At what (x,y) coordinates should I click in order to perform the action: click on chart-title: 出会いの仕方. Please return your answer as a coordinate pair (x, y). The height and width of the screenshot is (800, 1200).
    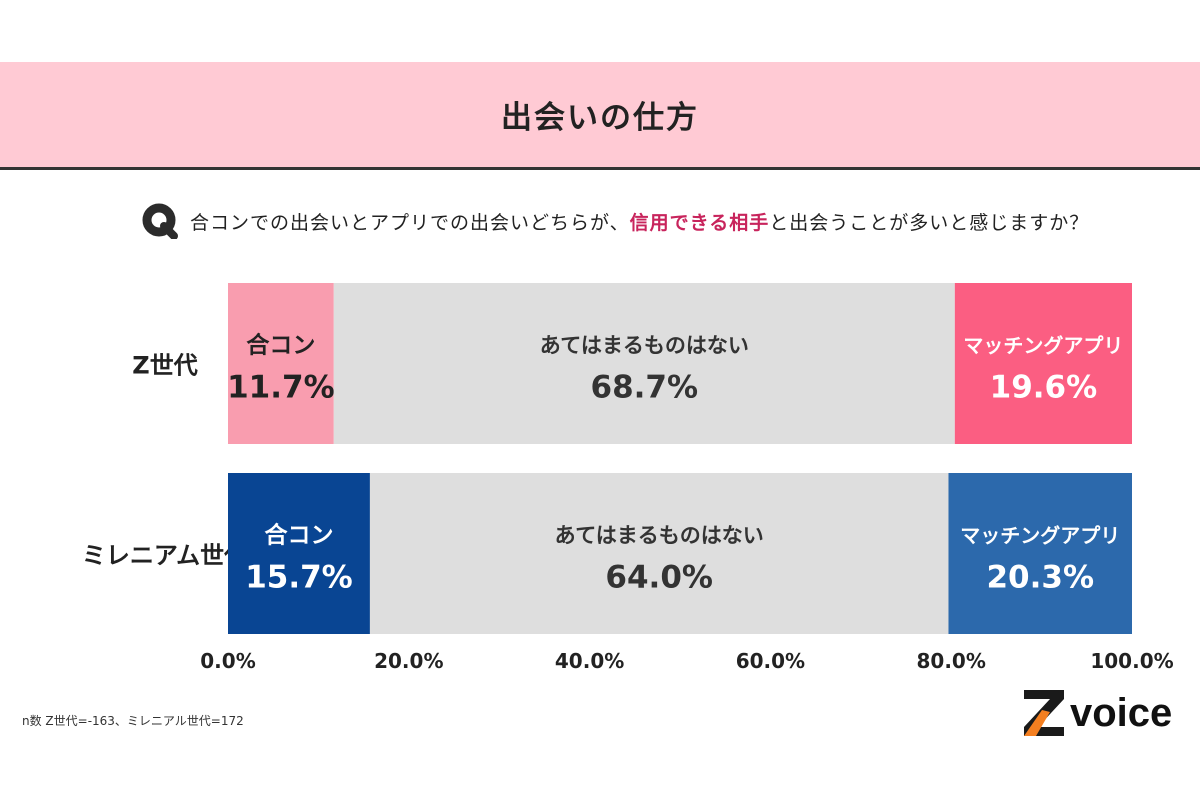
    Looking at the image, I should click on (600, 118).